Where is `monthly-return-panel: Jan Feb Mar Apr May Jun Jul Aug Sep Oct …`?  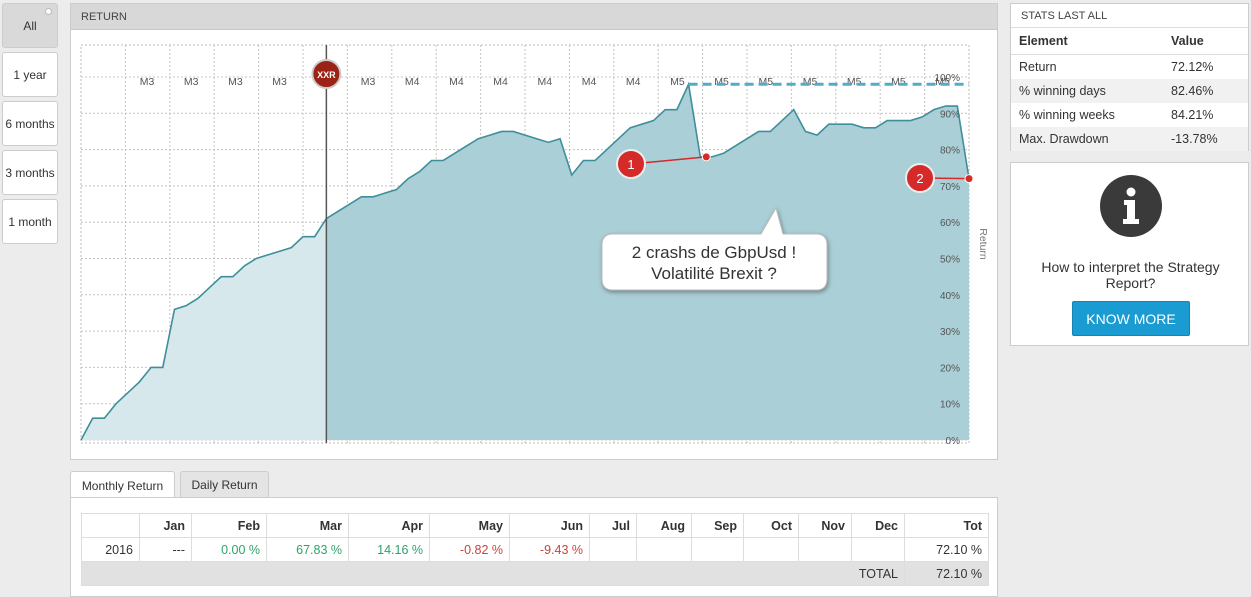 monthly-return-panel: Jan Feb Mar Apr May Jun Jul Aug Sep Oct … is located at coordinates (534, 547).